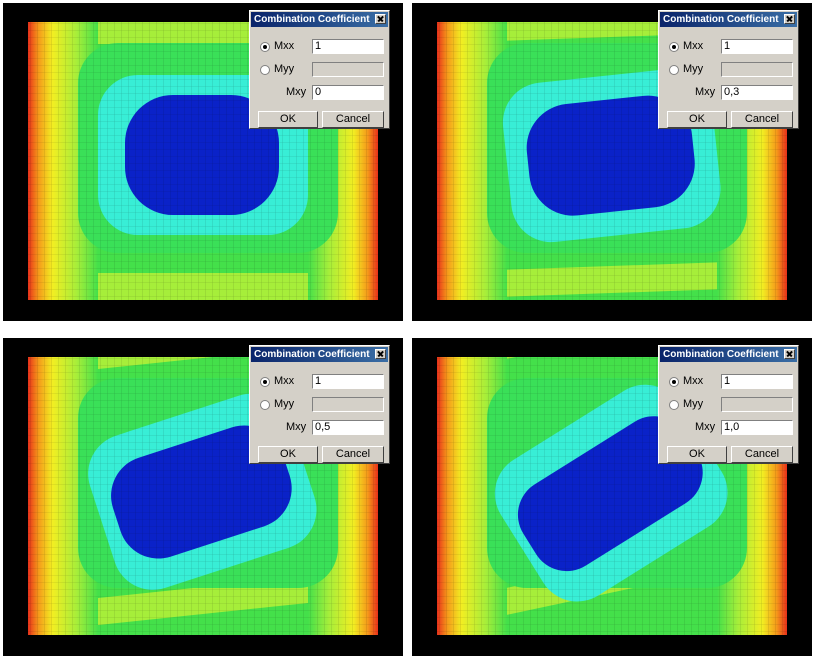 The image size is (815, 660). I want to click on field-row: Mxy 0, so click(323, 93).